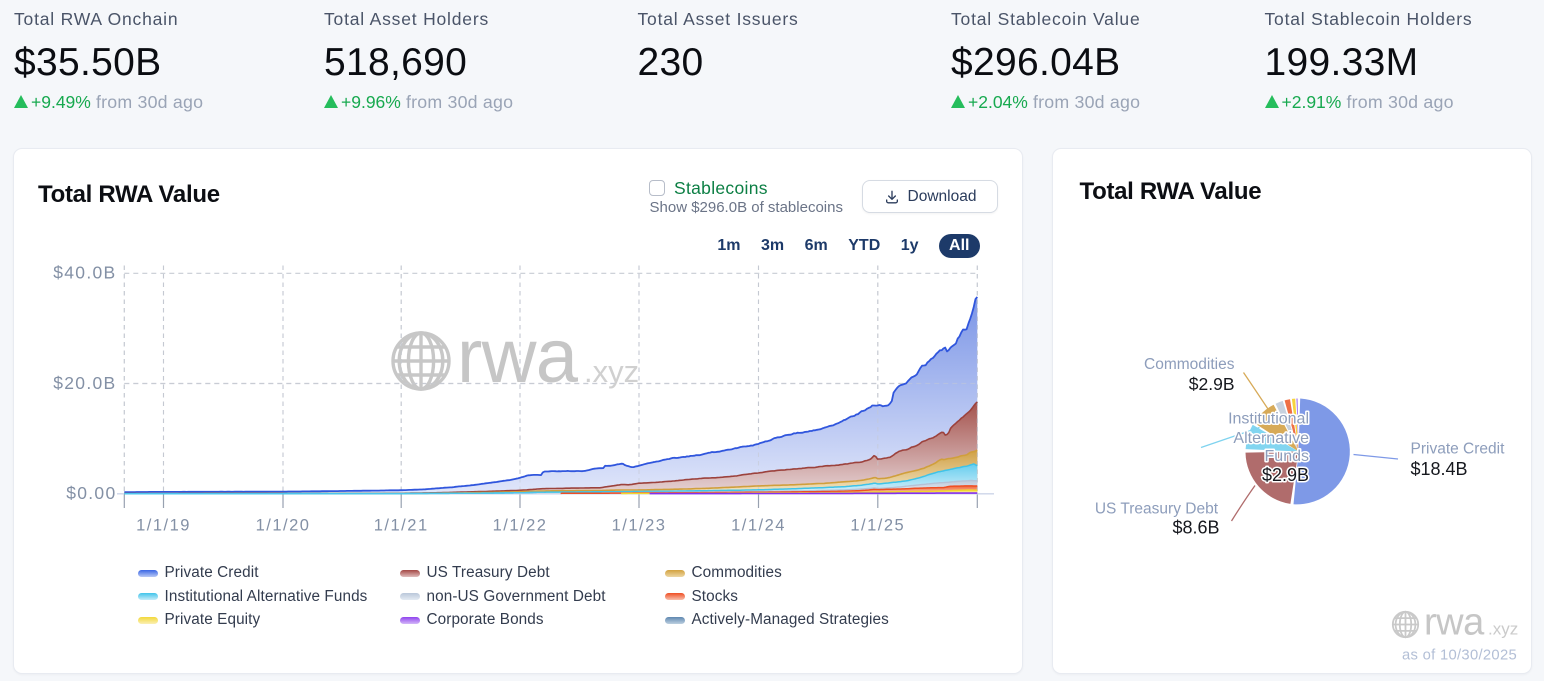  Describe the element at coordinates (84, 383) in the screenshot. I see `svg-text: $20.0B` at that location.